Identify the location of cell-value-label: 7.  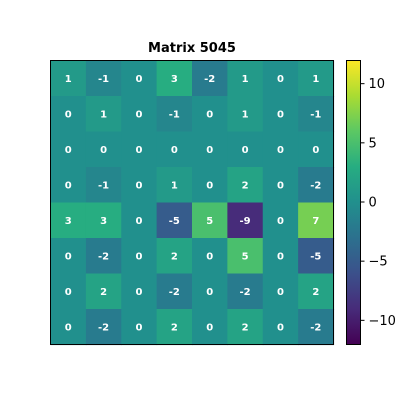
(315, 221).